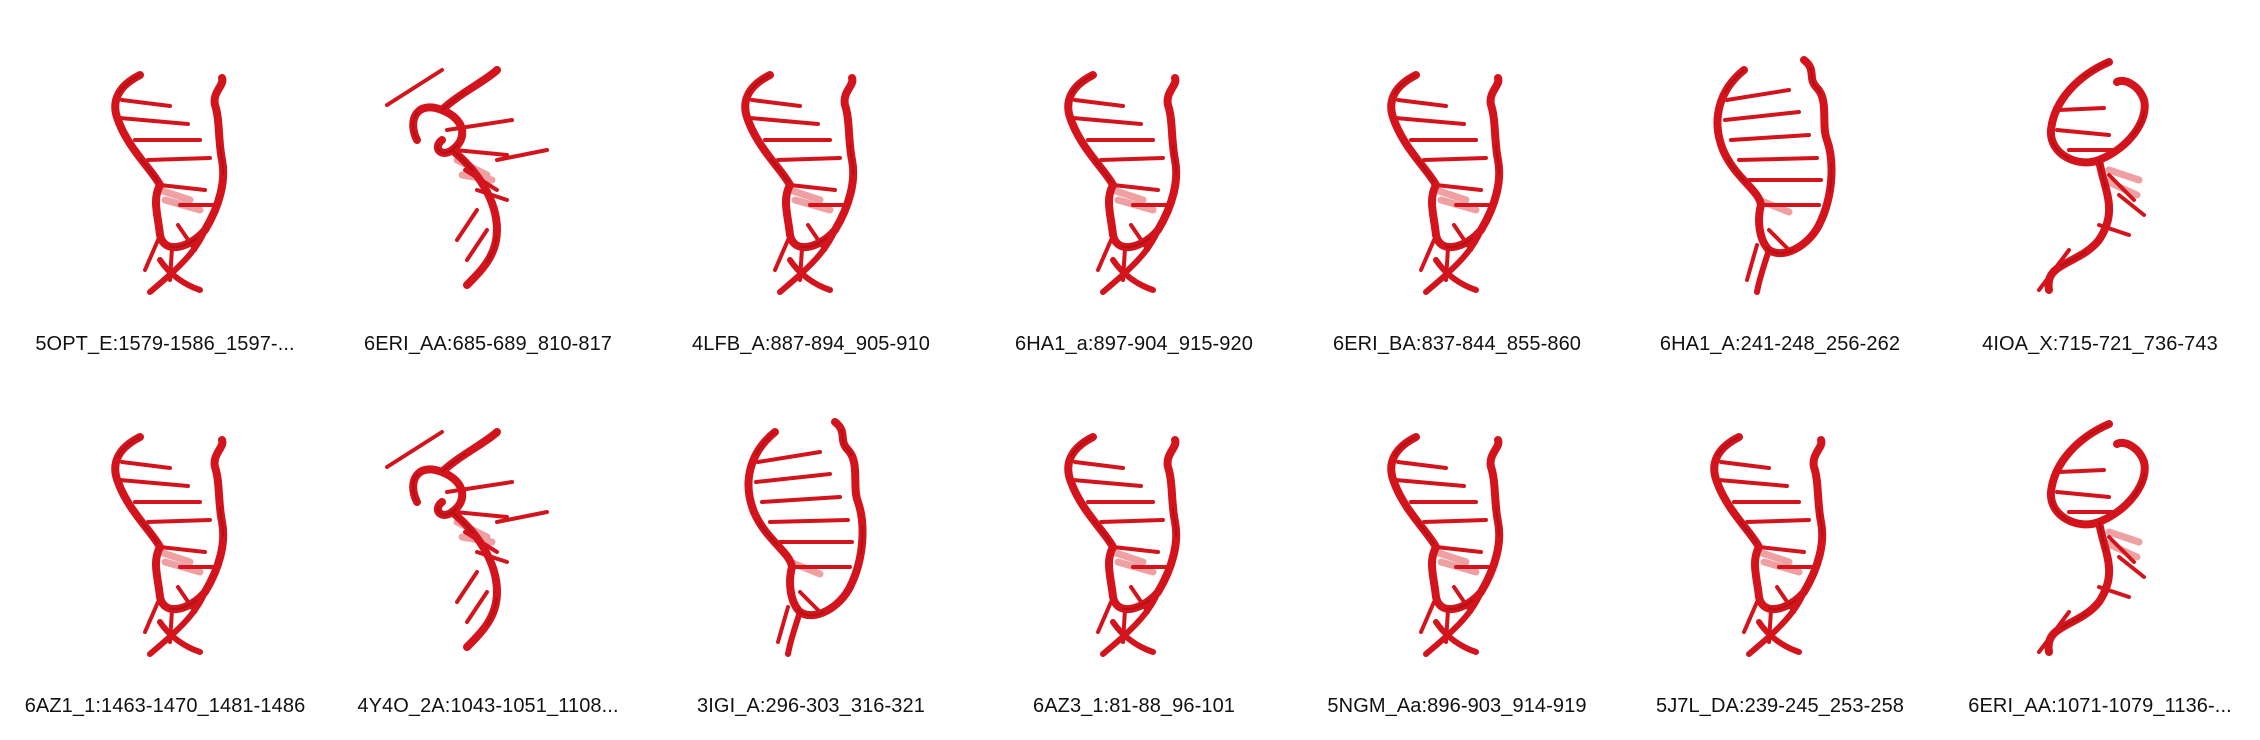 This screenshot has height=740, width=2260. I want to click on structure-tile: 4LFB_A:887-894_905-910, so click(811, 177).